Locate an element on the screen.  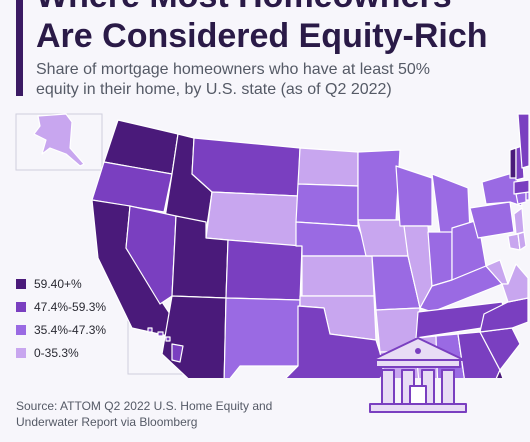
legend-item-lower-mid: 35.4%-47.3% is located at coordinates (61, 330).